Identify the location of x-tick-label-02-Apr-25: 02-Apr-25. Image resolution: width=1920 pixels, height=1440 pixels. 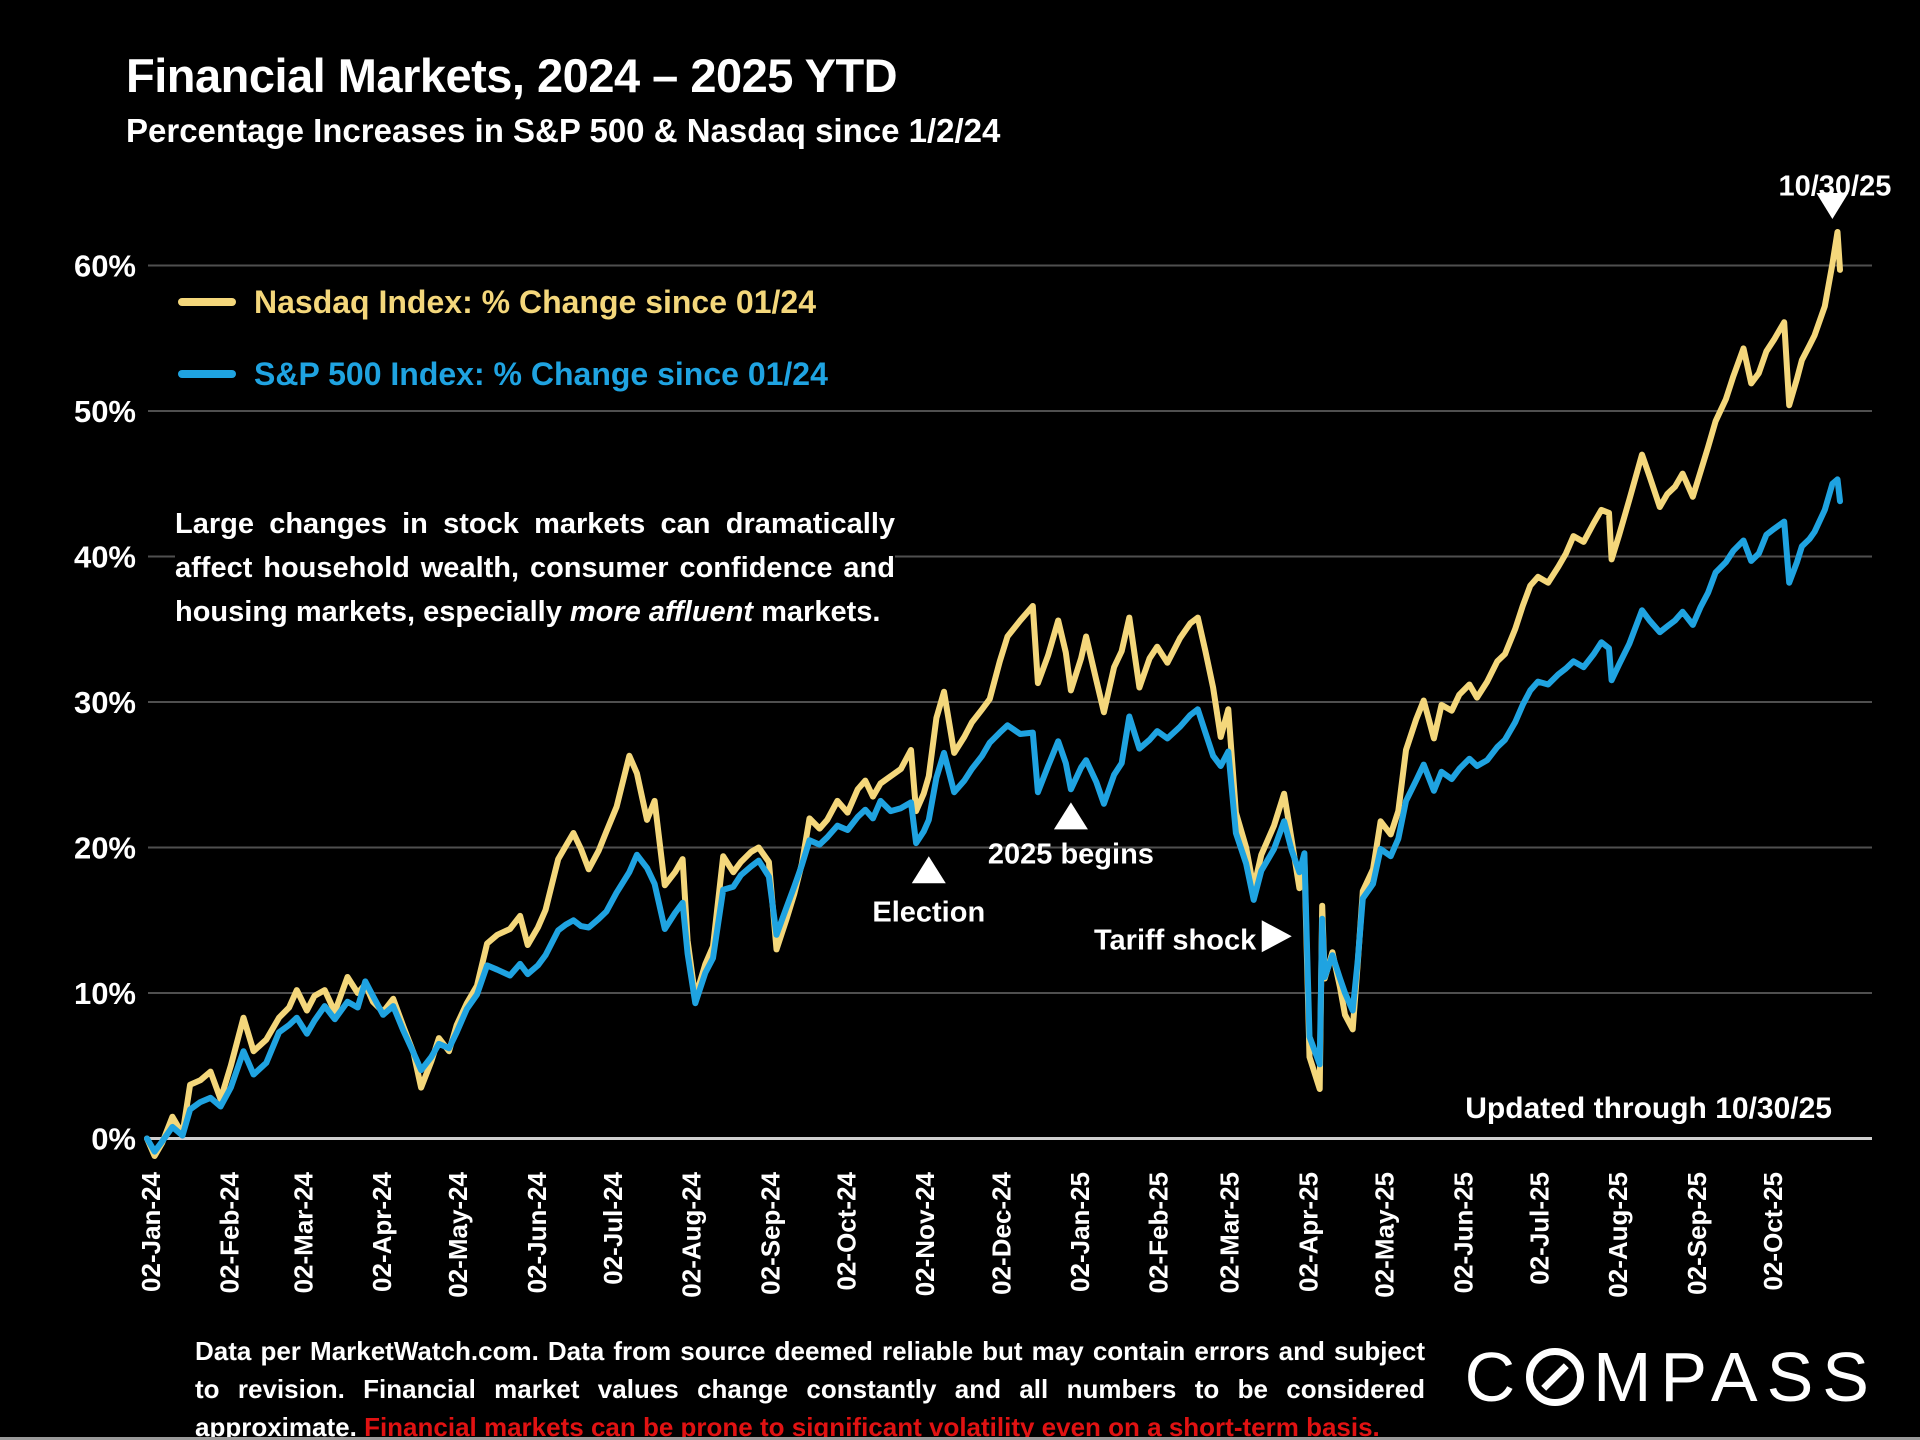
(1308, 1232).